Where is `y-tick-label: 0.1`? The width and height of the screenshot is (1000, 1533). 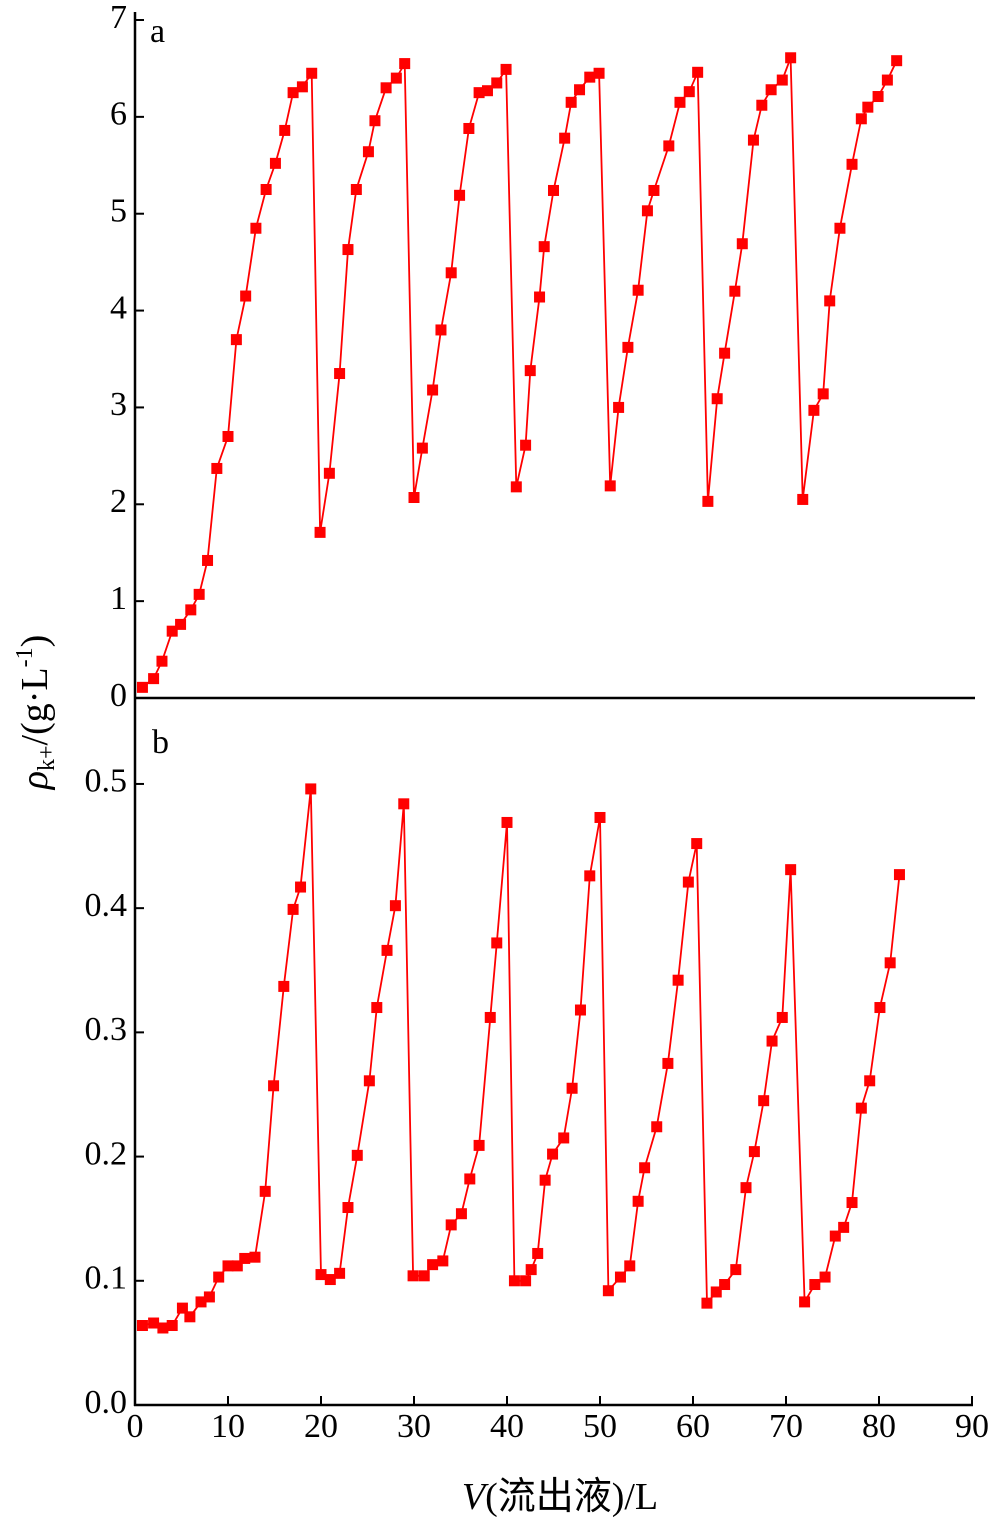
y-tick-label: 0.1 is located at coordinates (106, 1278).